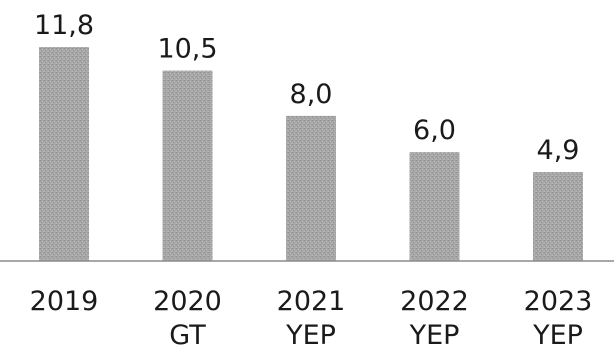 The width and height of the screenshot is (614, 358). I want to click on data-label-0: 11,8, so click(64, 25).